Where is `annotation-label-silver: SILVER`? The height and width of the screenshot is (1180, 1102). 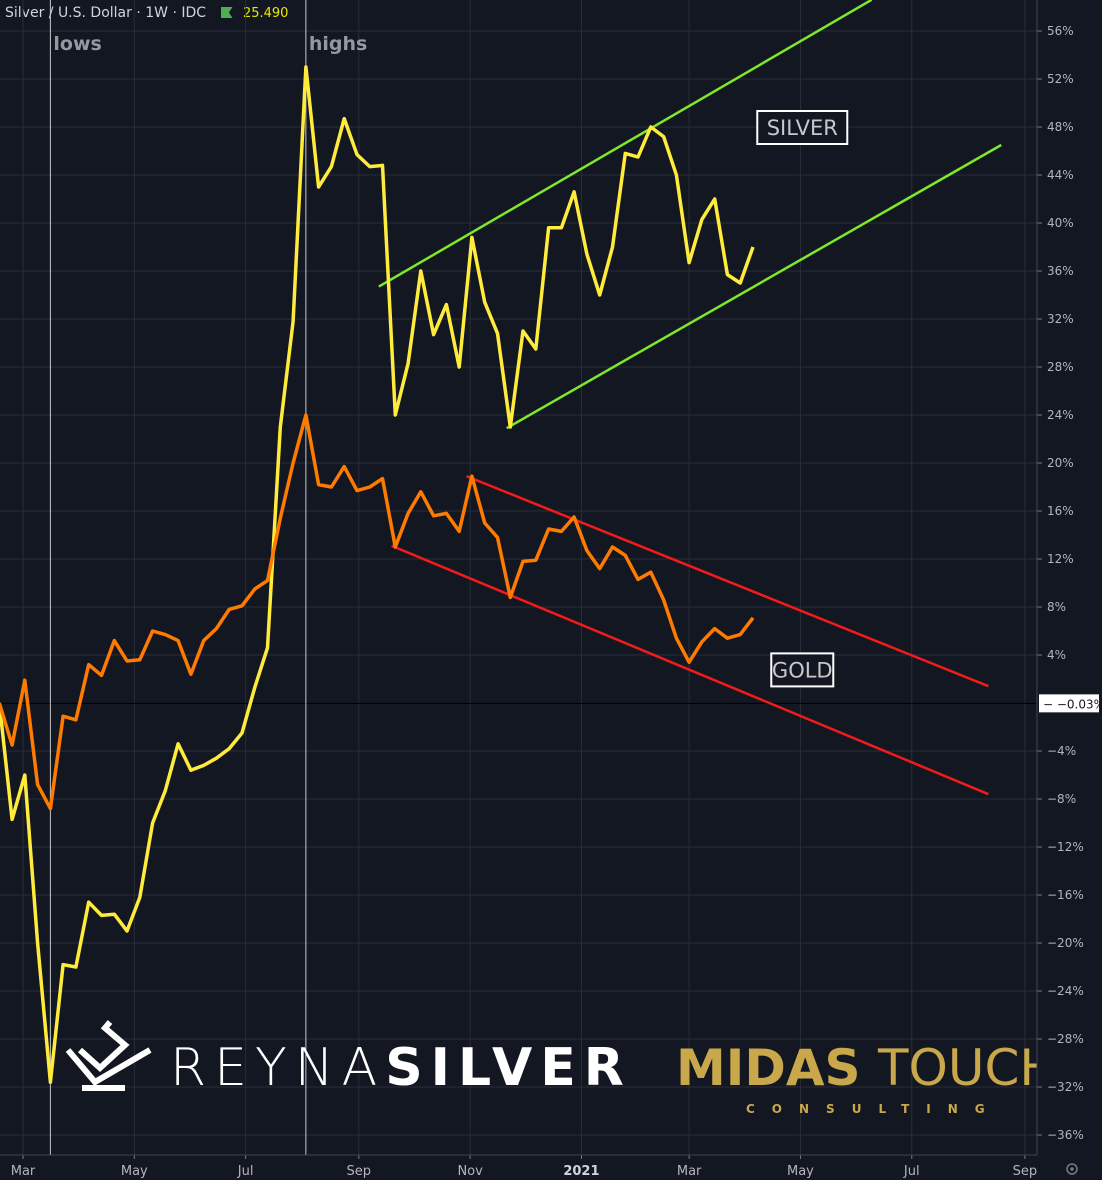
annotation-label-silver: SILVER is located at coordinates (802, 128).